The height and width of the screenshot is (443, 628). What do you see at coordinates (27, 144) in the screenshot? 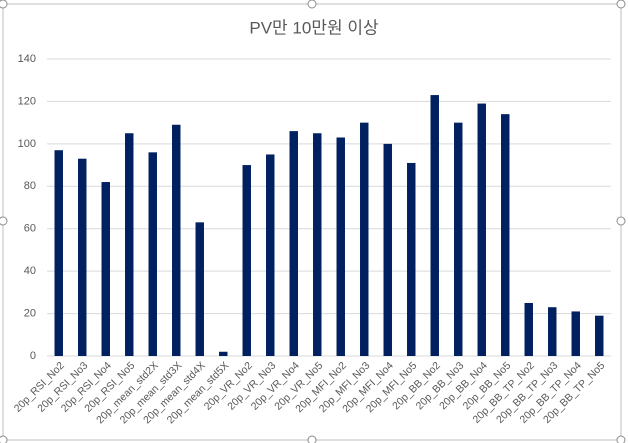
I see `y-tick-label: 100` at bounding box center [27, 144].